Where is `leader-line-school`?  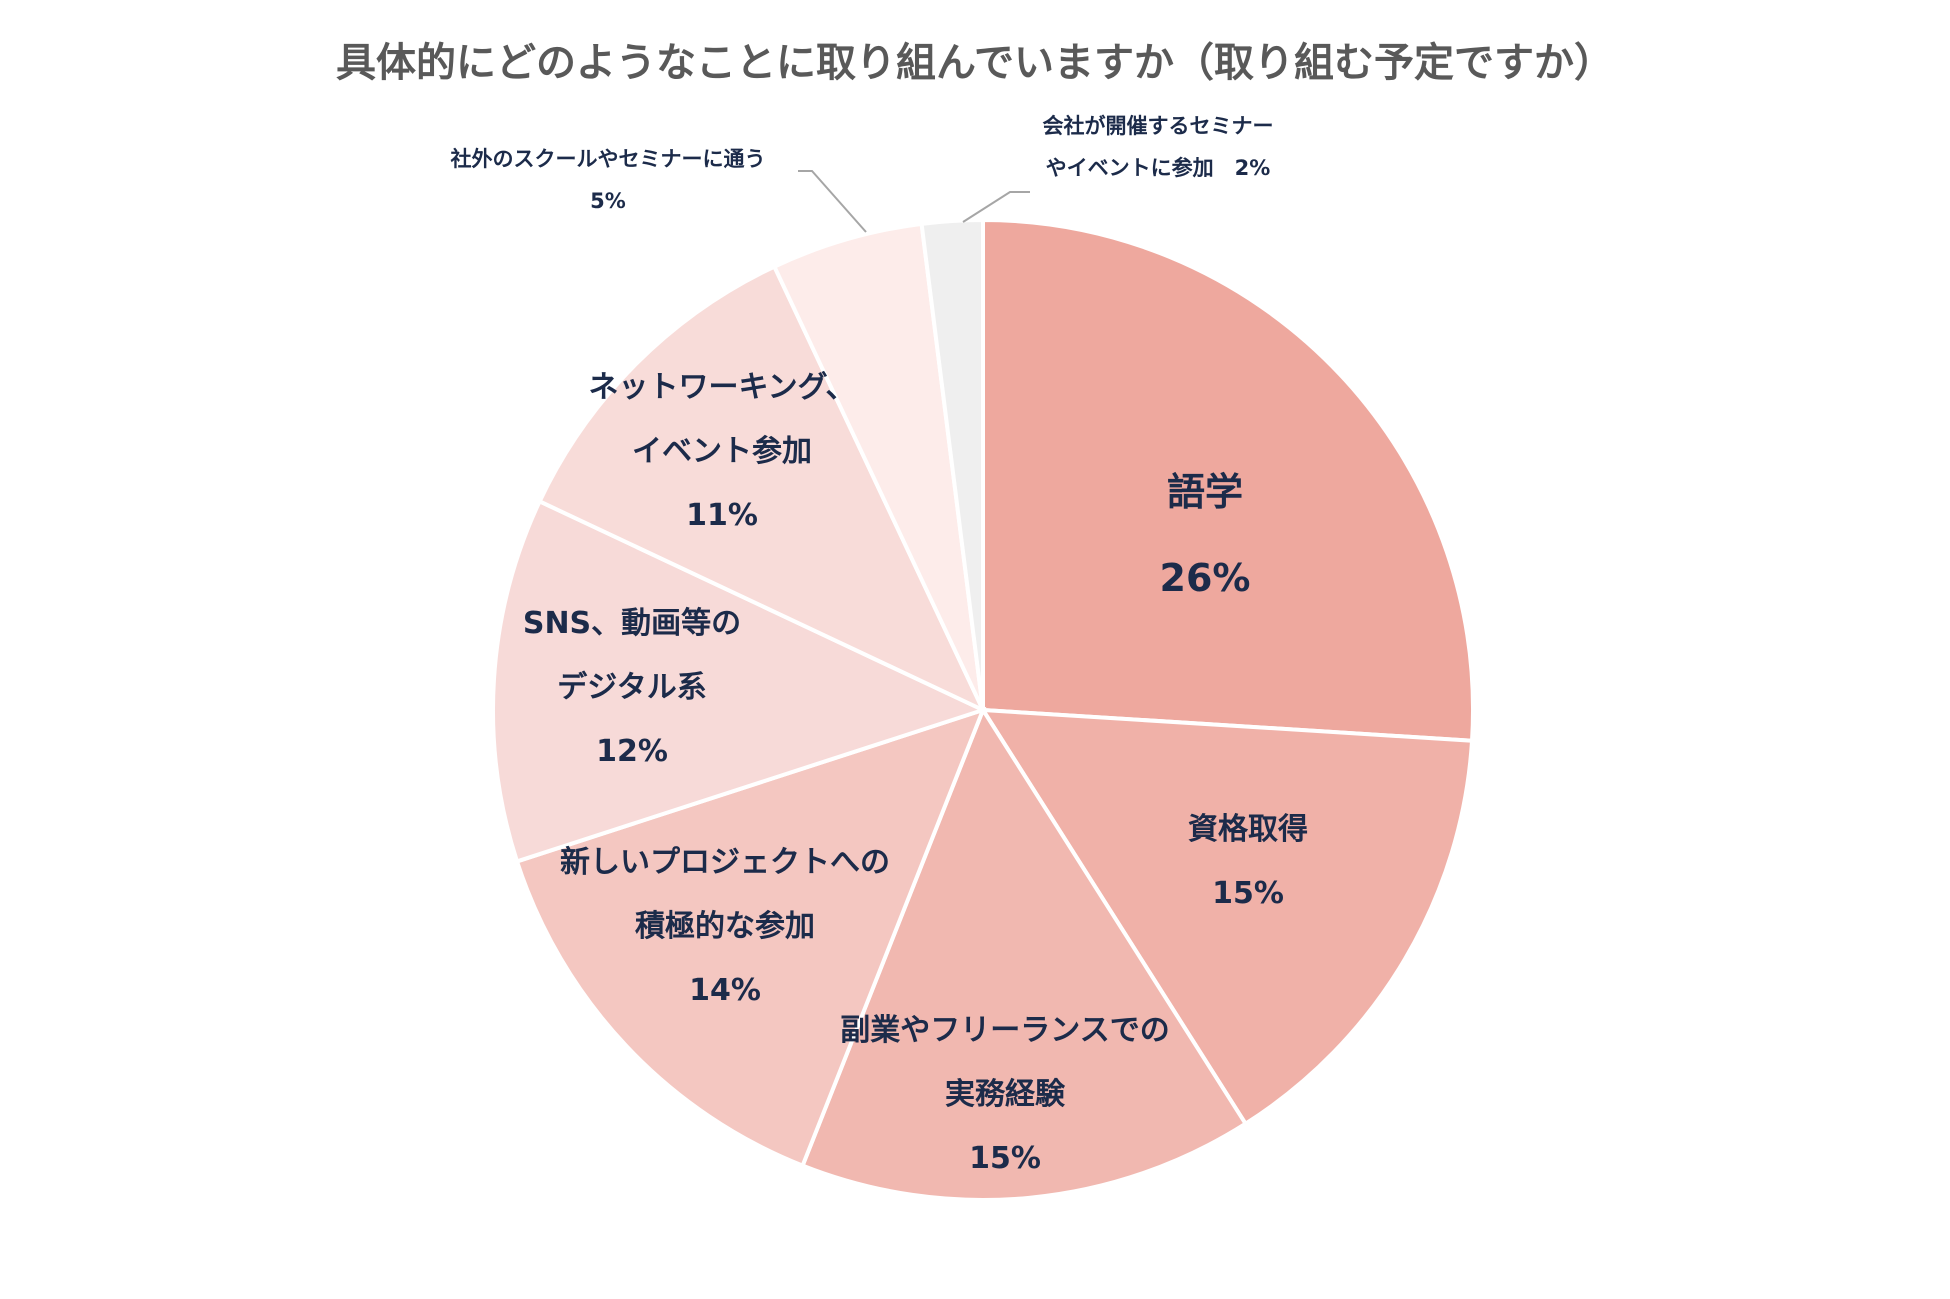 leader-line-school is located at coordinates (832, 201).